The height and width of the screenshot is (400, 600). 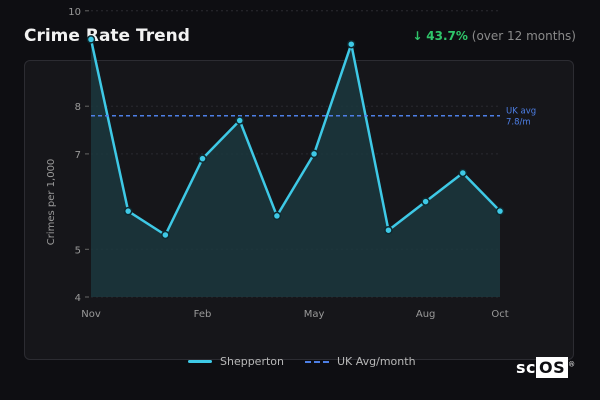 I want to click on y-axis-ticks: 4 5 7 8 10, so click(x=78, y=155).